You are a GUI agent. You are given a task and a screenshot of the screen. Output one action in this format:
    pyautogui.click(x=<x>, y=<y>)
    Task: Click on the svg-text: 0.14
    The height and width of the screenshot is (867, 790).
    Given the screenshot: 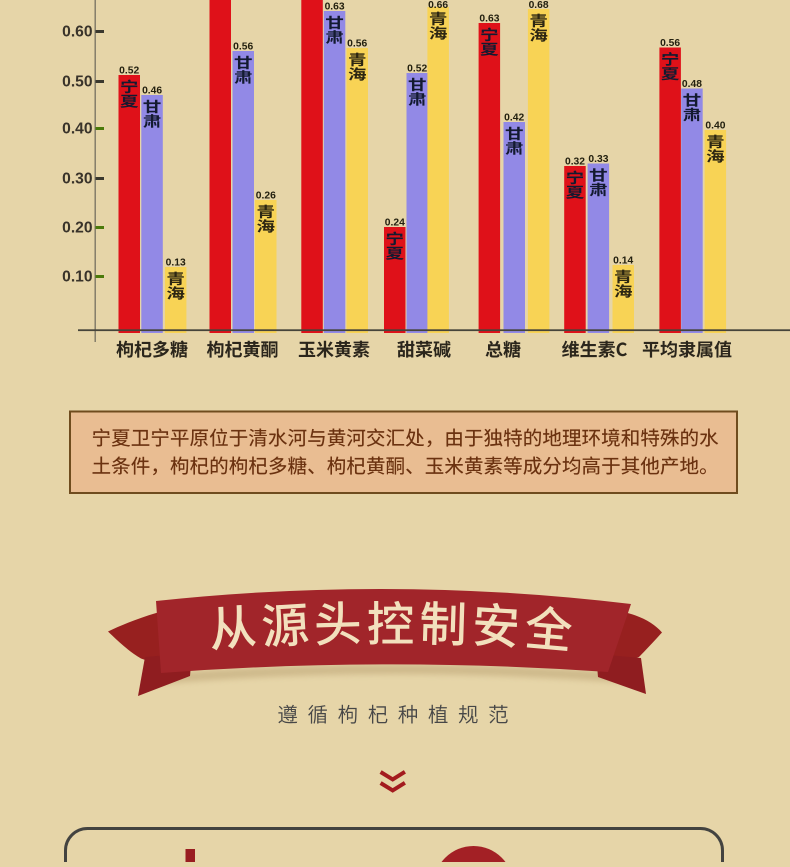 What is the action you would take?
    pyautogui.click(x=623, y=261)
    